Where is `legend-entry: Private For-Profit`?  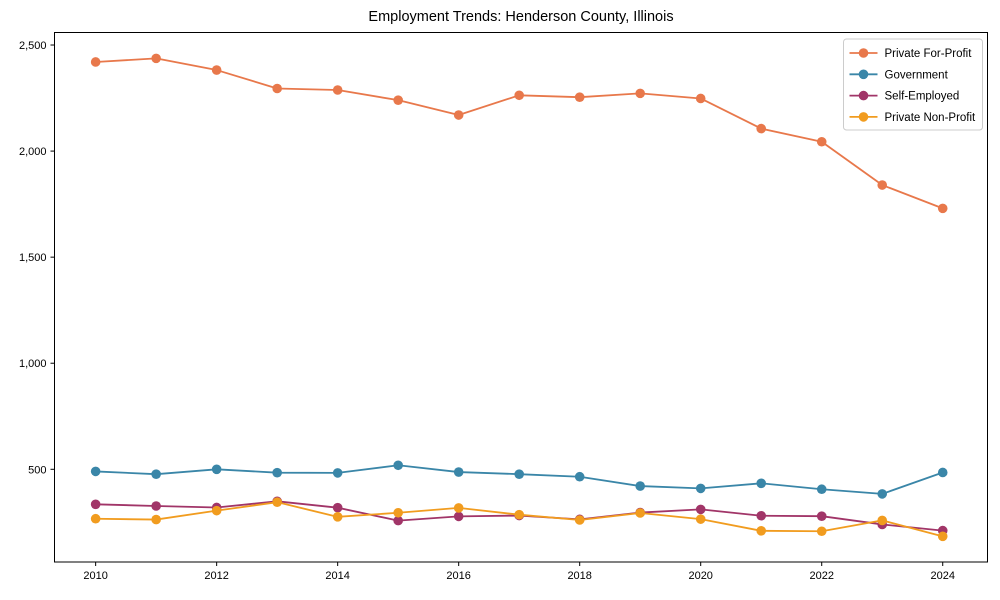
legend-entry: Private For-Profit is located at coordinates (911, 54).